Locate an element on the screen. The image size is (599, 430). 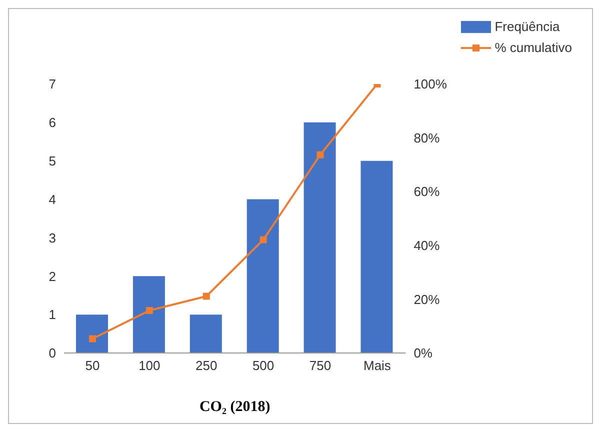
y-tick-label: 6 is located at coordinates (52, 122).